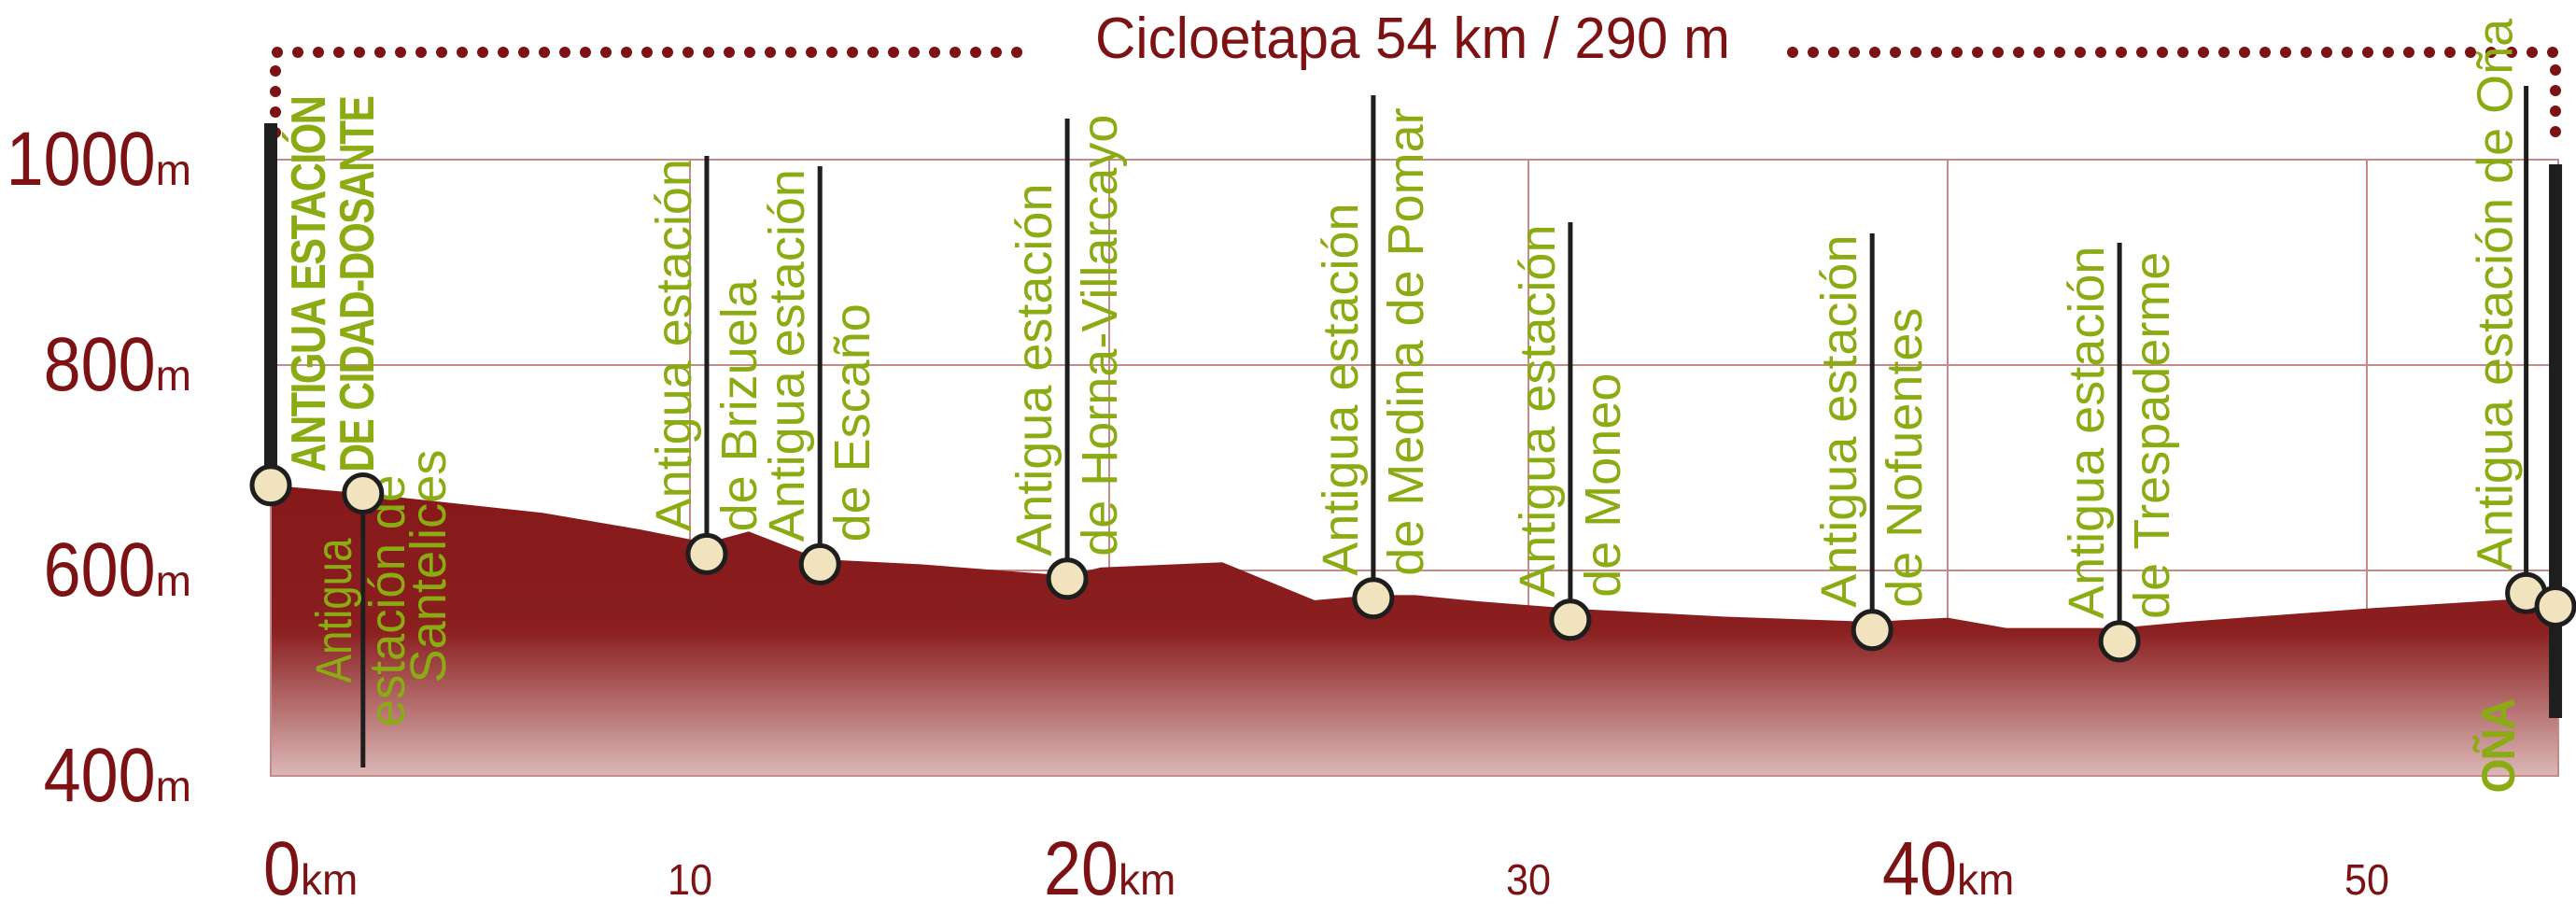 This screenshot has height=915, width=2576. I want to click on waypoint-label: de Brizuela, so click(739, 404).